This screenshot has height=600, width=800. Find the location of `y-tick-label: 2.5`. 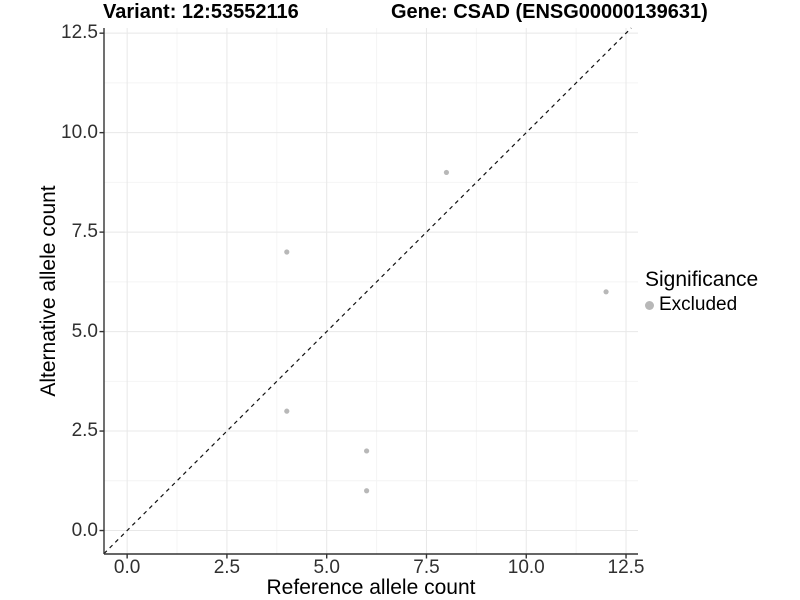

y-tick-label: 2.5 is located at coordinates (84, 431).